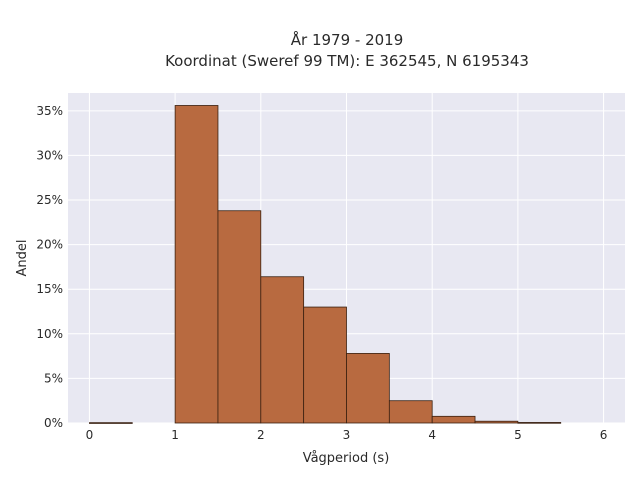 Image resolution: width=640 pixels, height=480 pixels. I want to click on x-tick-label: 1, so click(175, 435).